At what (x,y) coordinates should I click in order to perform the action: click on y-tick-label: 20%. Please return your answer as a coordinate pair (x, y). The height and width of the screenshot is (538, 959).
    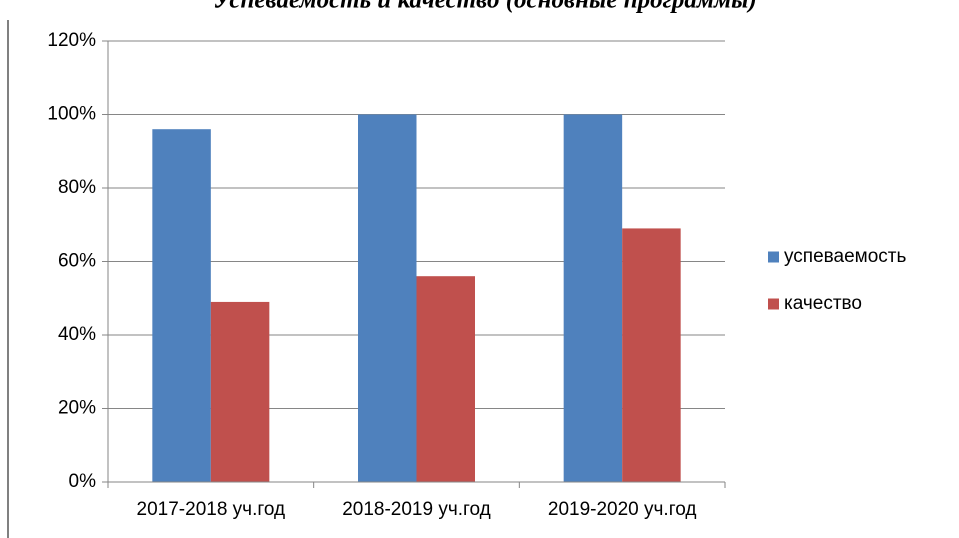
    Looking at the image, I should click on (77, 408).